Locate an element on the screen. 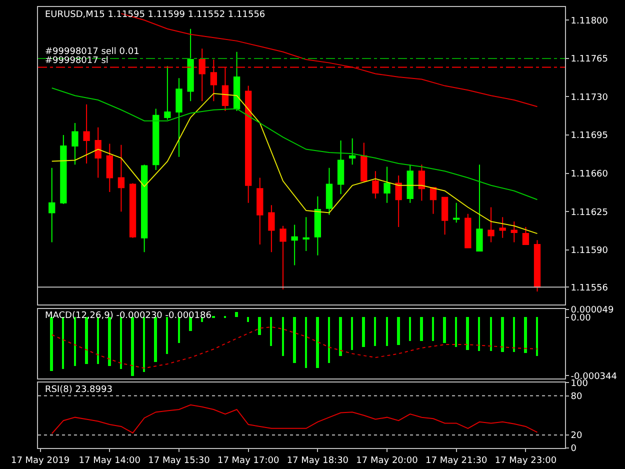 The width and height of the screenshot is (625, 469). x-tick-label: 17 May 21:30 is located at coordinates (457, 461).